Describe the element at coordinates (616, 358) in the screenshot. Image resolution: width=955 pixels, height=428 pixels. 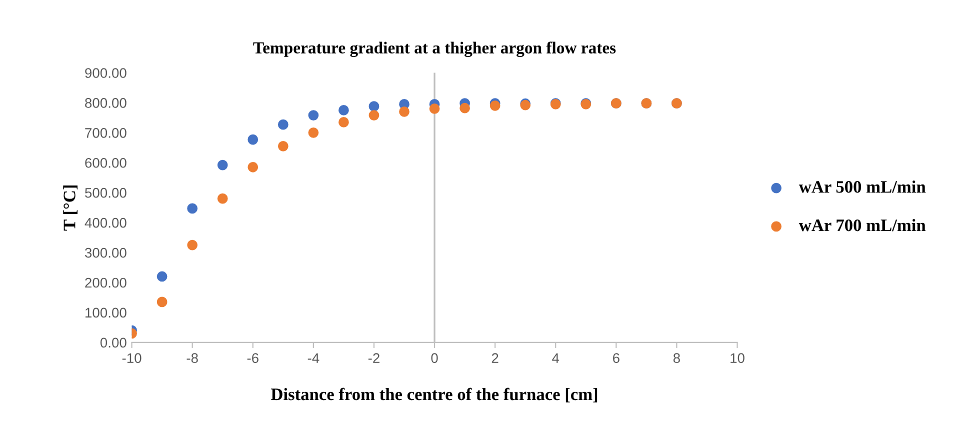
I see `x-tick-label: 6` at that location.